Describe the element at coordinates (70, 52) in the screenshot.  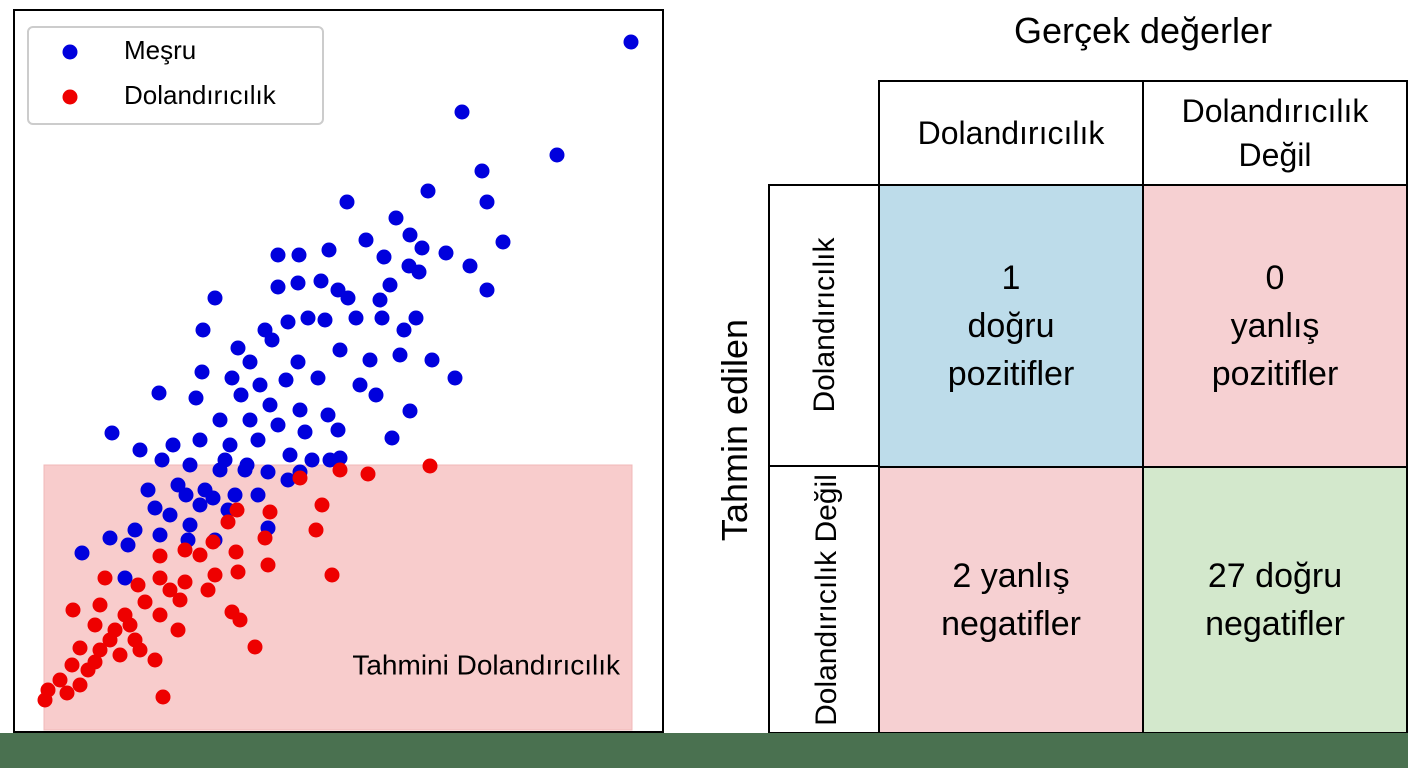
I see `legend-marker` at that location.